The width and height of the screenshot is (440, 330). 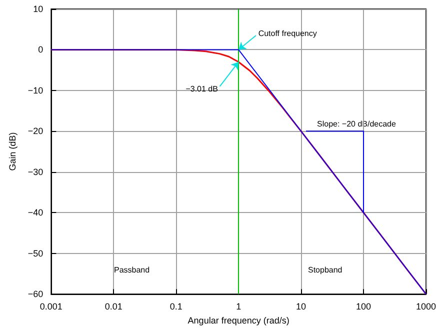 I want to click on y-tick-label: −20, so click(x=36, y=131).